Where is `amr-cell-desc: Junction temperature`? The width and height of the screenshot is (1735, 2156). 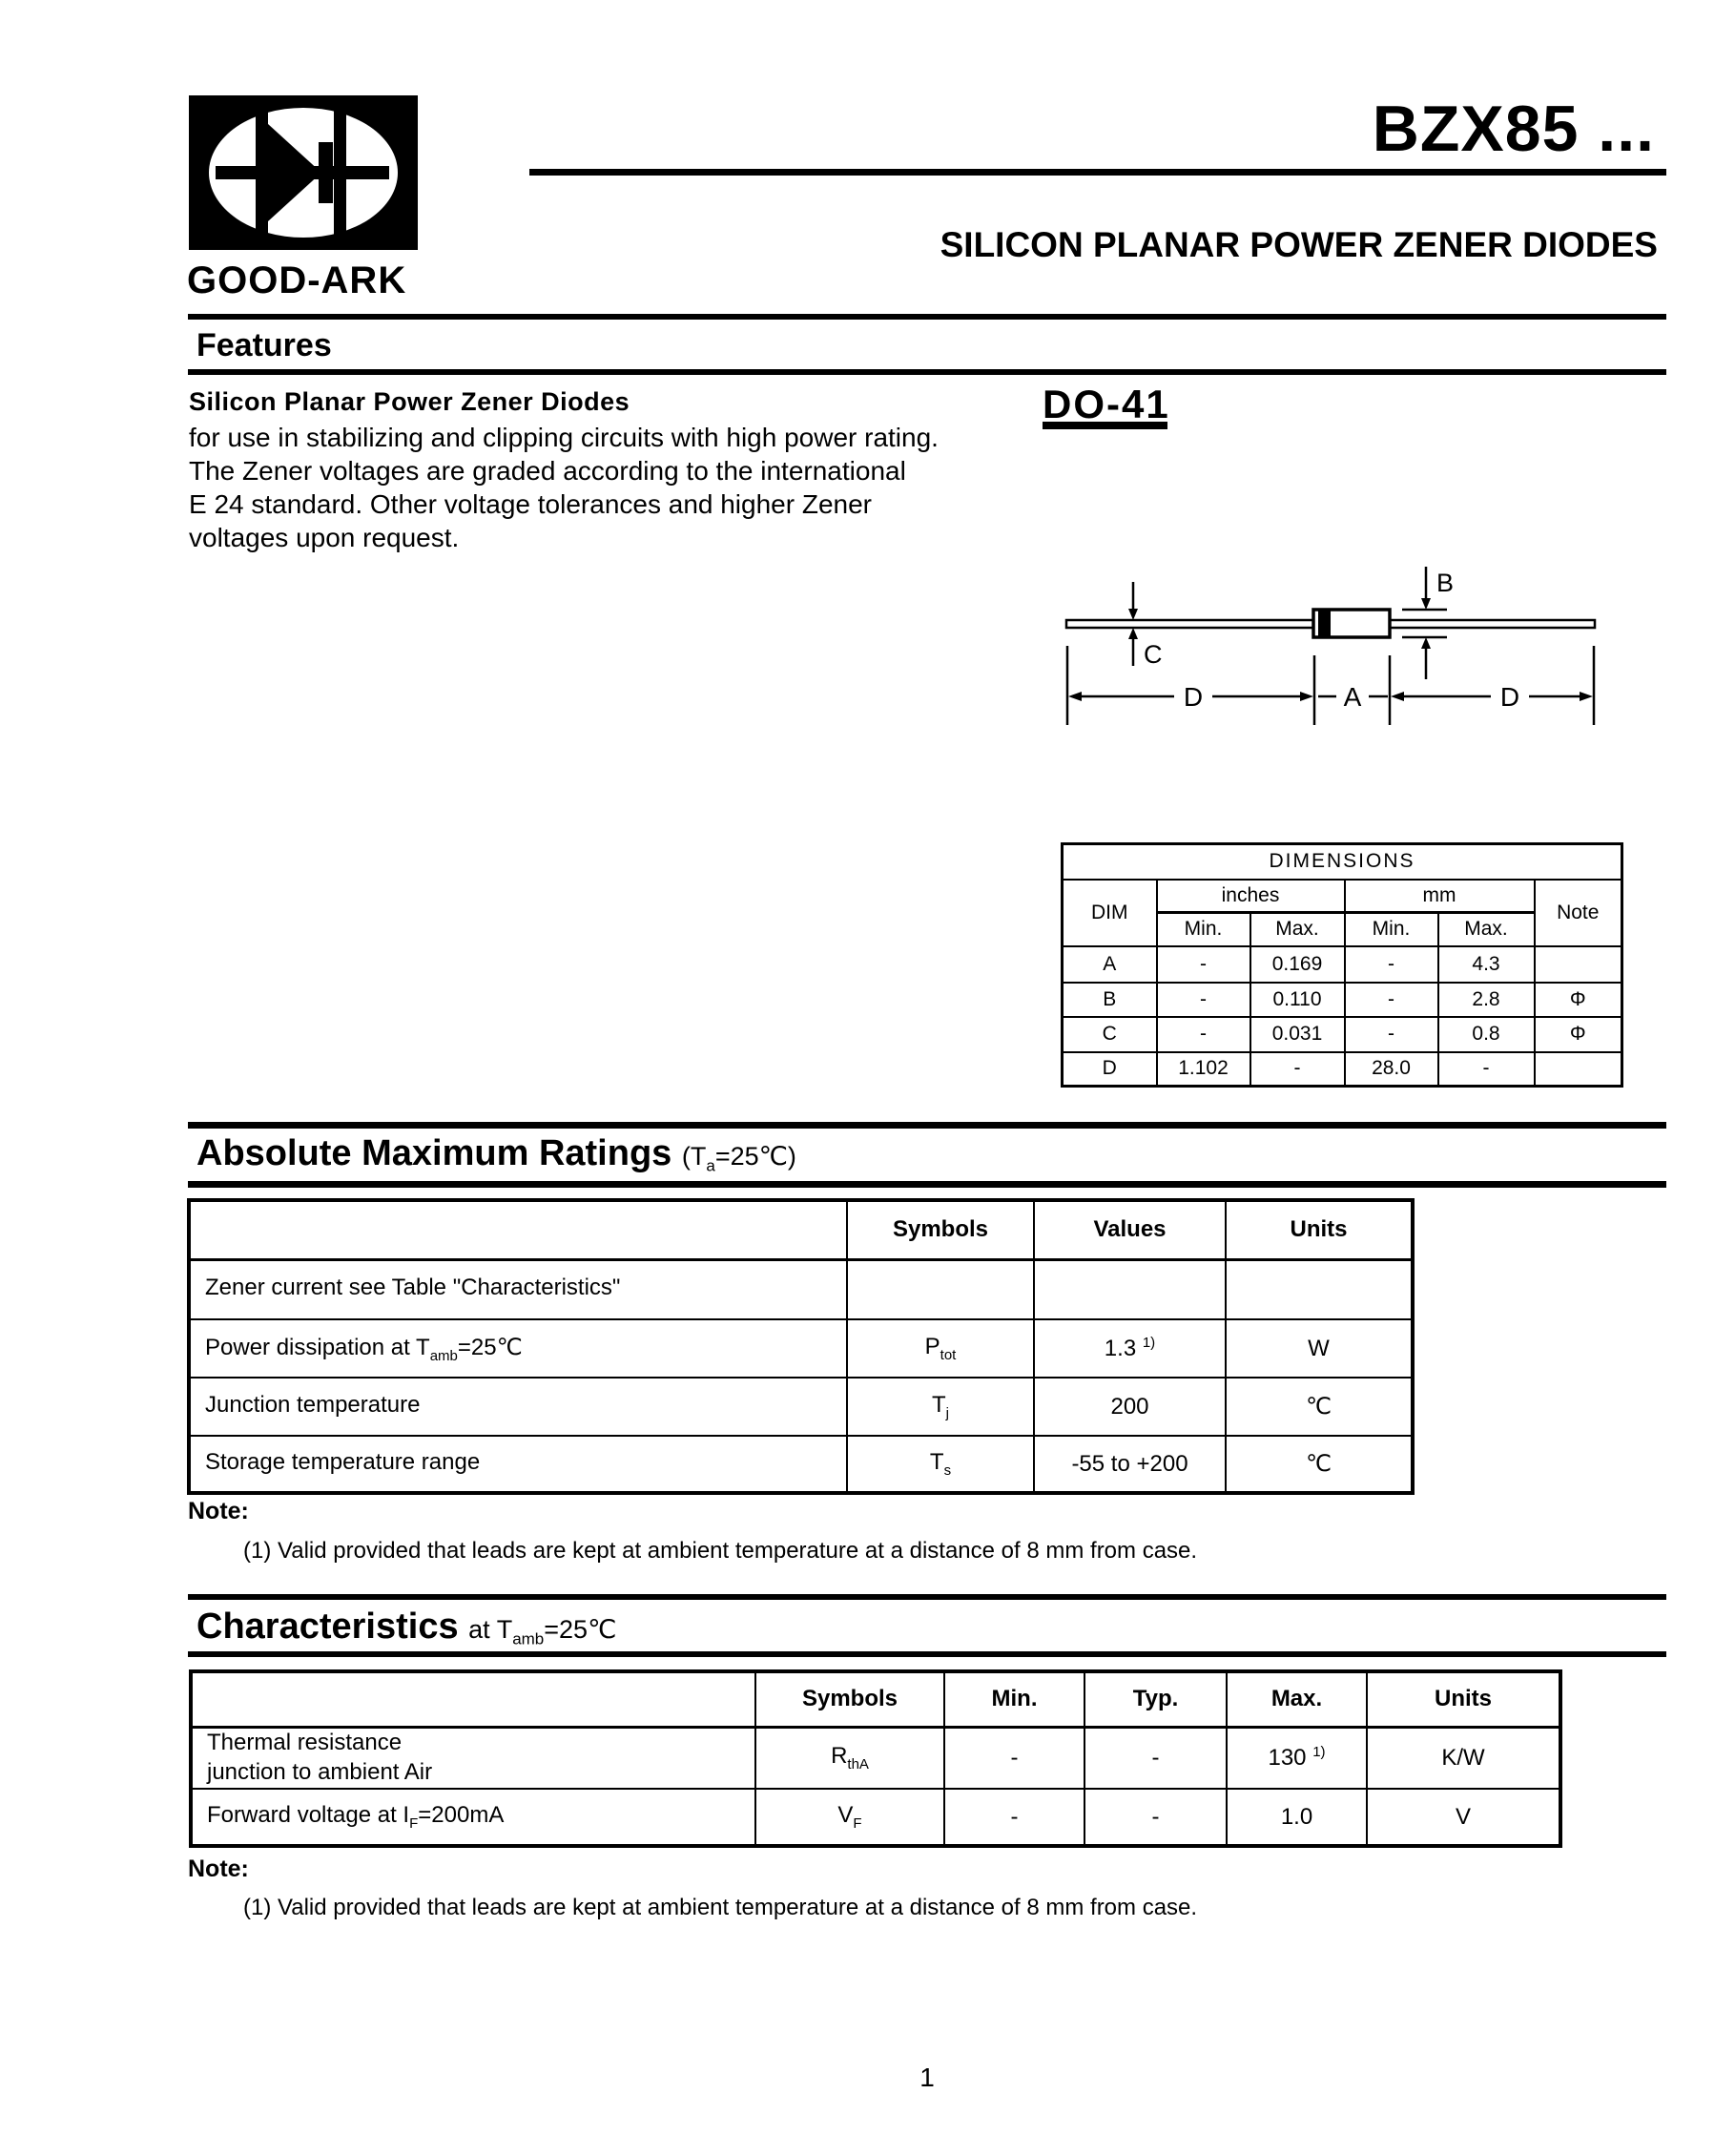 amr-cell-desc: Junction temperature is located at coordinates (518, 1407).